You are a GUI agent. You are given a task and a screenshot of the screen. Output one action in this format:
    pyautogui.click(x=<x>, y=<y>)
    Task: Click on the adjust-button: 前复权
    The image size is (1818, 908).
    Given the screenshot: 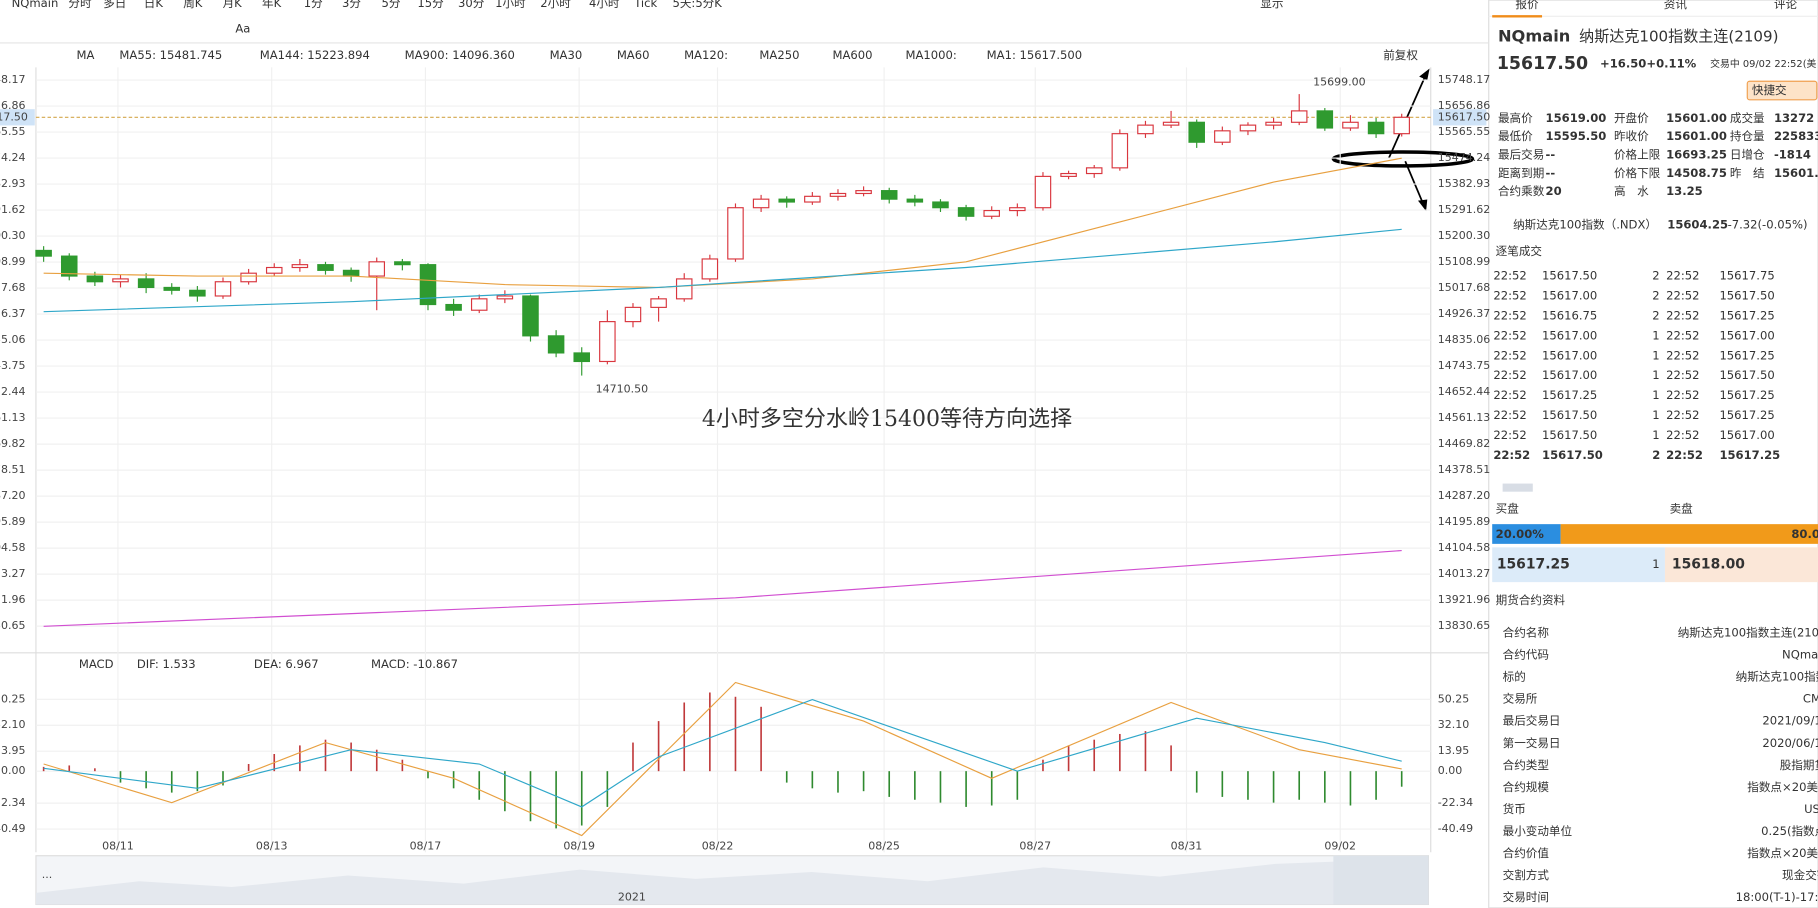 What is the action you would take?
    pyautogui.click(x=1400, y=55)
    